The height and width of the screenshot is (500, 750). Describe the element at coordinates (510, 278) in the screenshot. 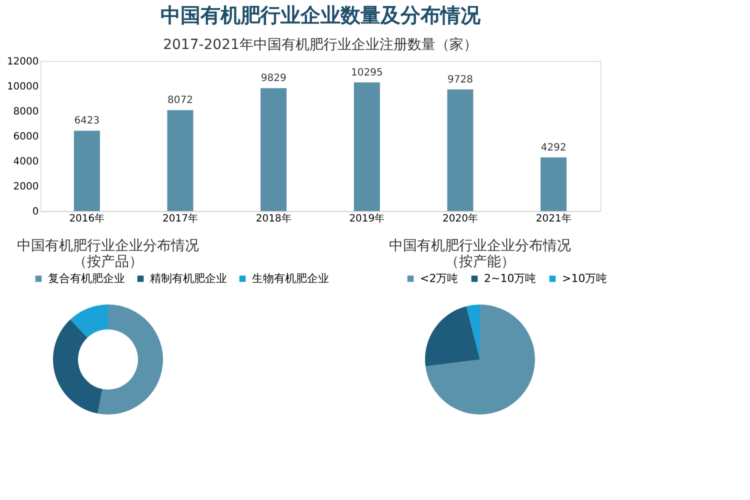

I see `legend-label: 2~10万吨` at that location.